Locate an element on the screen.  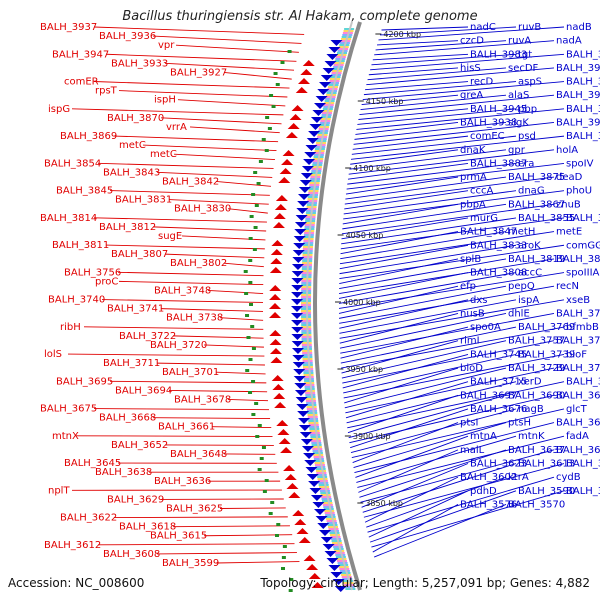
right-gene-label: BALH_3690 is located at coordinates (536, 395).